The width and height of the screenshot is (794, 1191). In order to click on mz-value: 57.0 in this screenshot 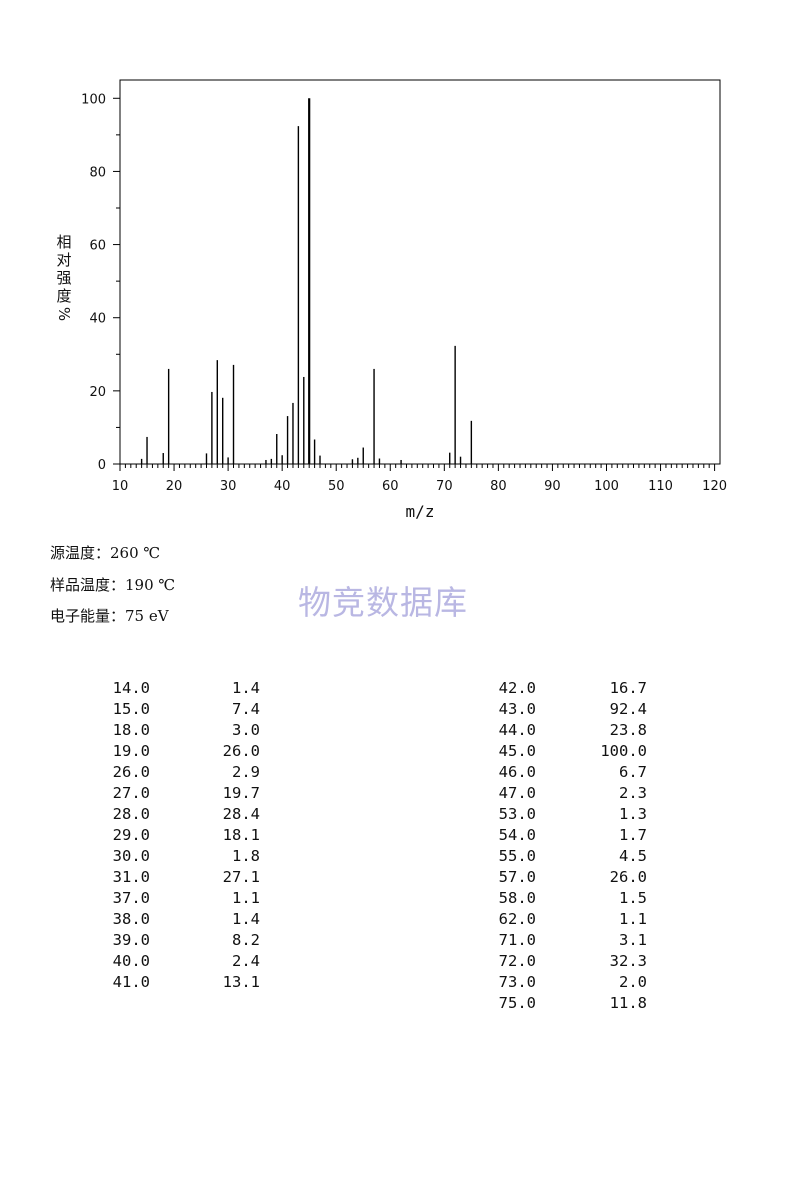, I will do `click(517, 877)`.